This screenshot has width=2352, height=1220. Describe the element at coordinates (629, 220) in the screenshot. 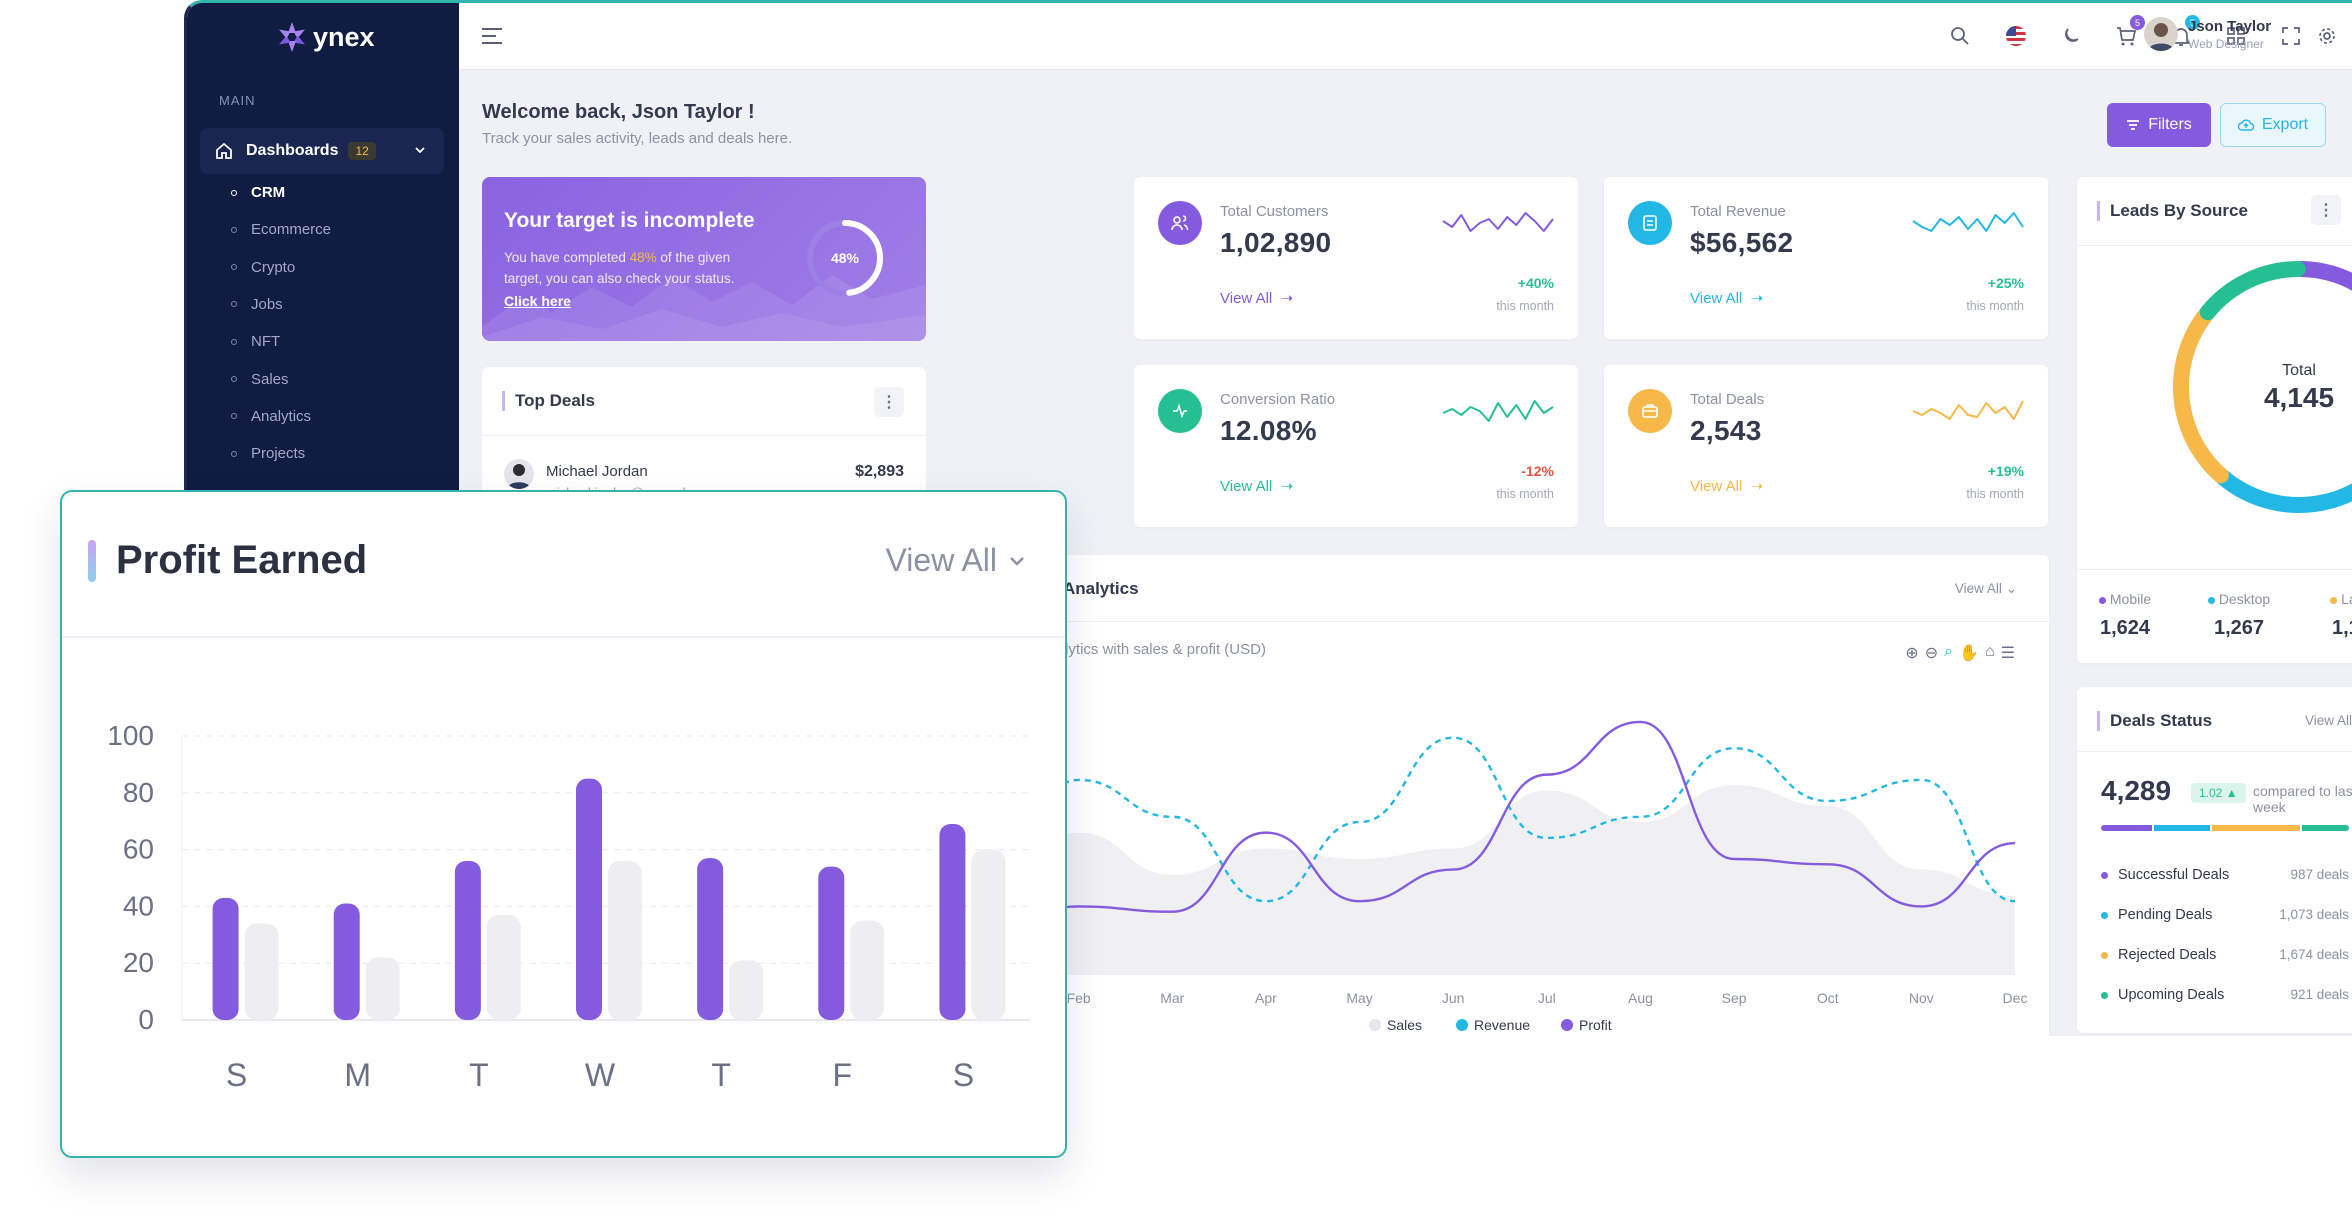

I see `target-title: Your target is incomplete` at that location.